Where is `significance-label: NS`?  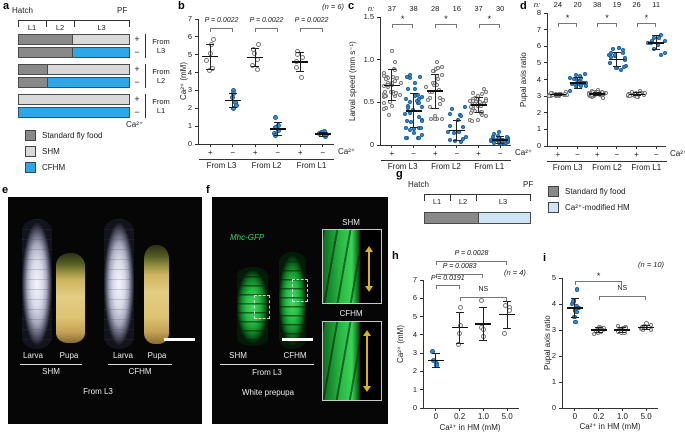
significance-label: NS is located at coordinates (483, 290).